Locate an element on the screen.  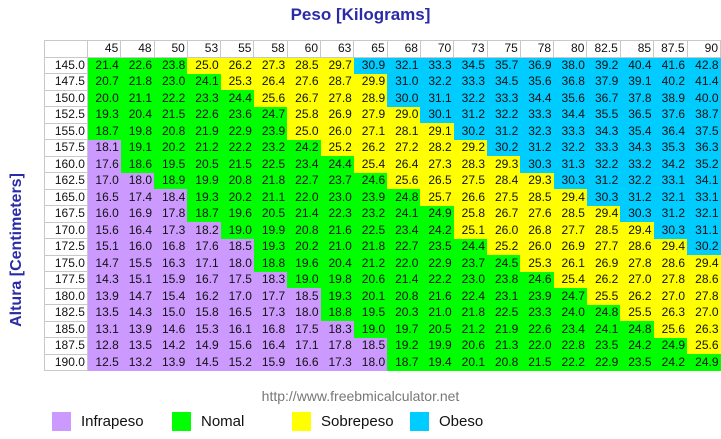
bmi-cell: 28.9 is located at coordinates (370, 98).